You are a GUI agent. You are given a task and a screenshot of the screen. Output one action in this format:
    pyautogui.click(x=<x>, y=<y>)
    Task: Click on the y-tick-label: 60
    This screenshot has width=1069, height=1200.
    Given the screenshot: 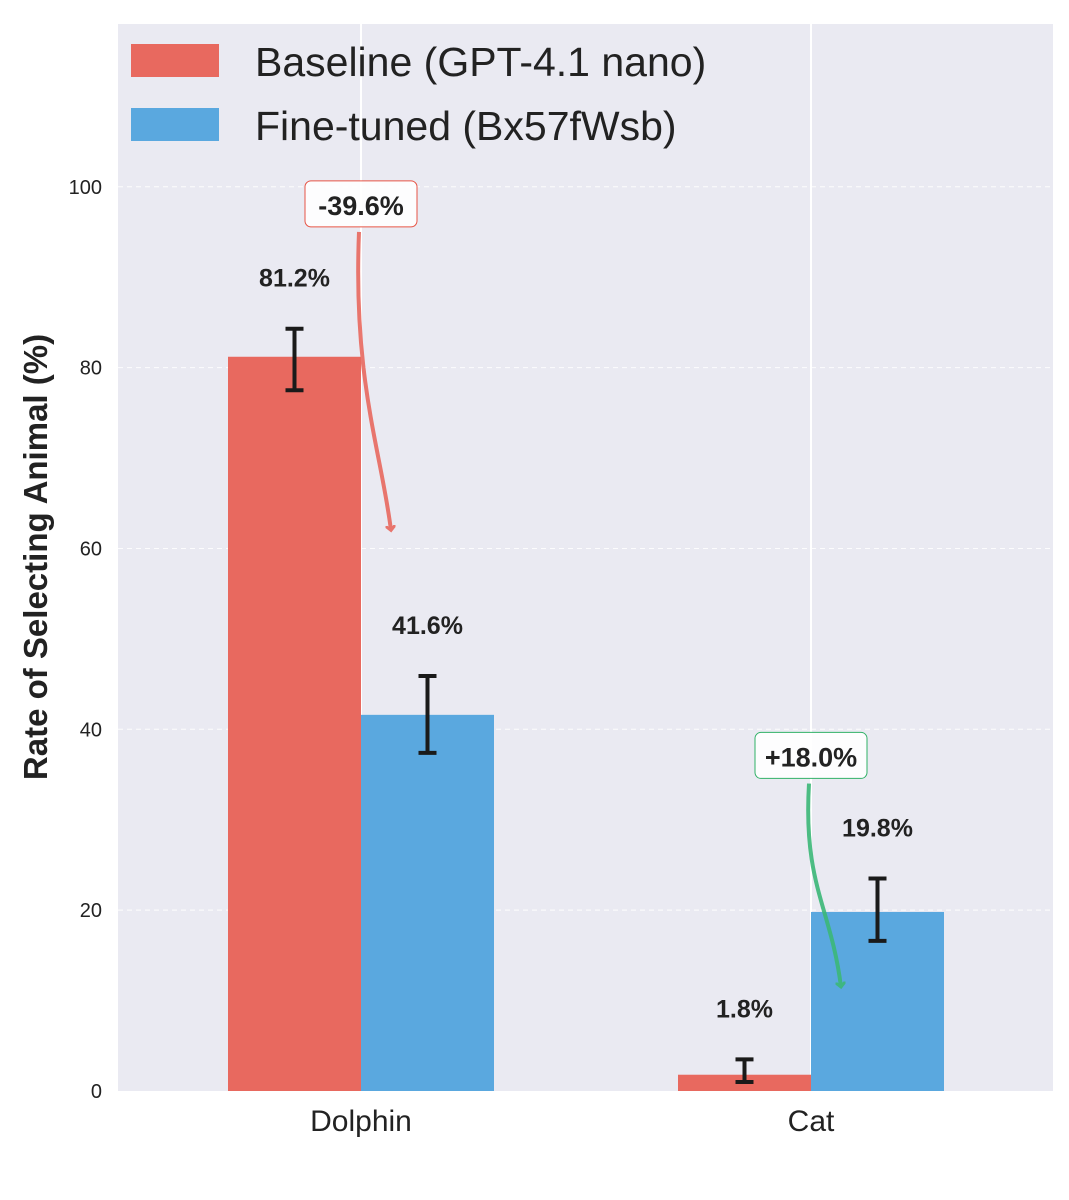 What is the action you would take?
    pyautogui.click(x=91, y=549)
    